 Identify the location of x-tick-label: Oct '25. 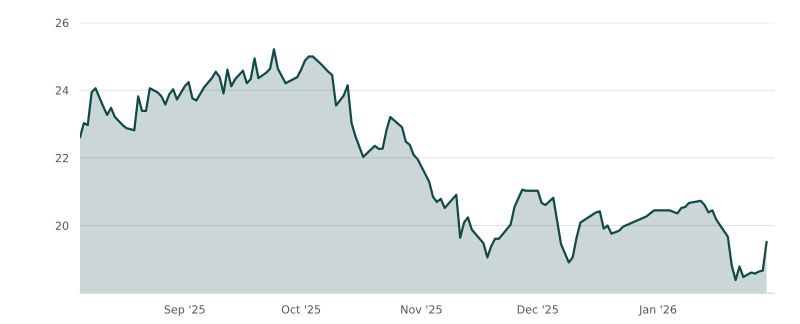
(301, 309).